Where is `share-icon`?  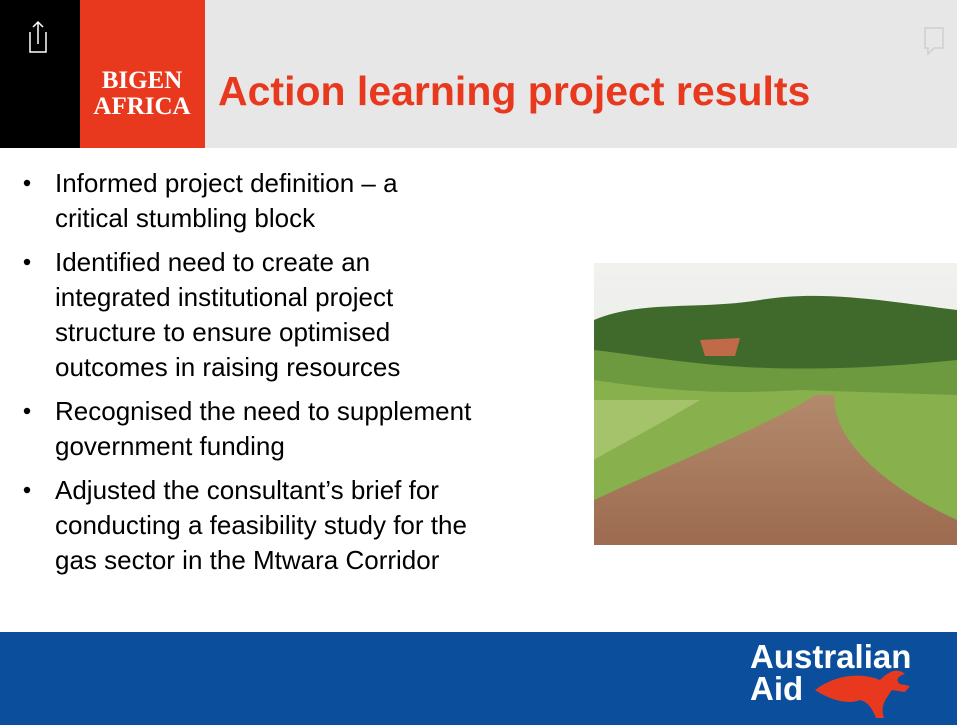
share-icon is located at coordinates (38, 36).